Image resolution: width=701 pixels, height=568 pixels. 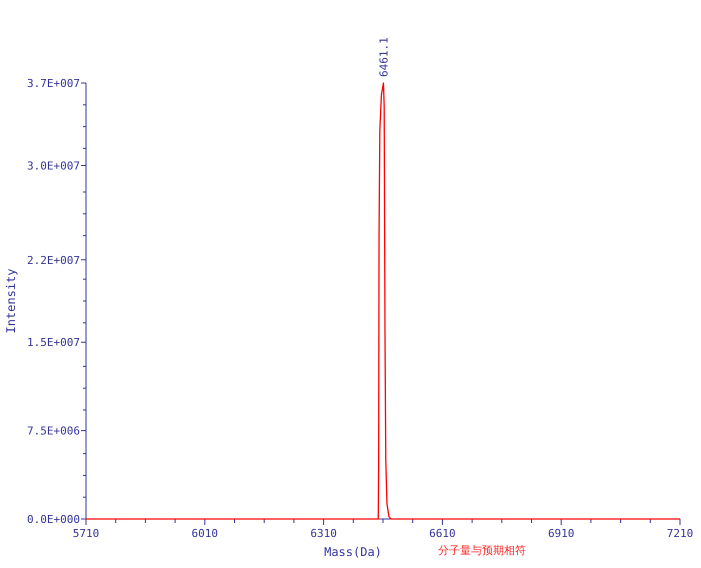 I want to click on y-tick-label: 3.7E+007, so click(x=53, y=83).